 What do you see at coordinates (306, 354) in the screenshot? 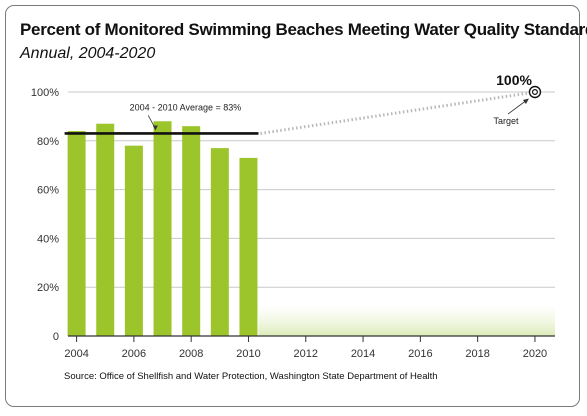
I see `x-tick-label: 2012` at bounding box center [306, 354].